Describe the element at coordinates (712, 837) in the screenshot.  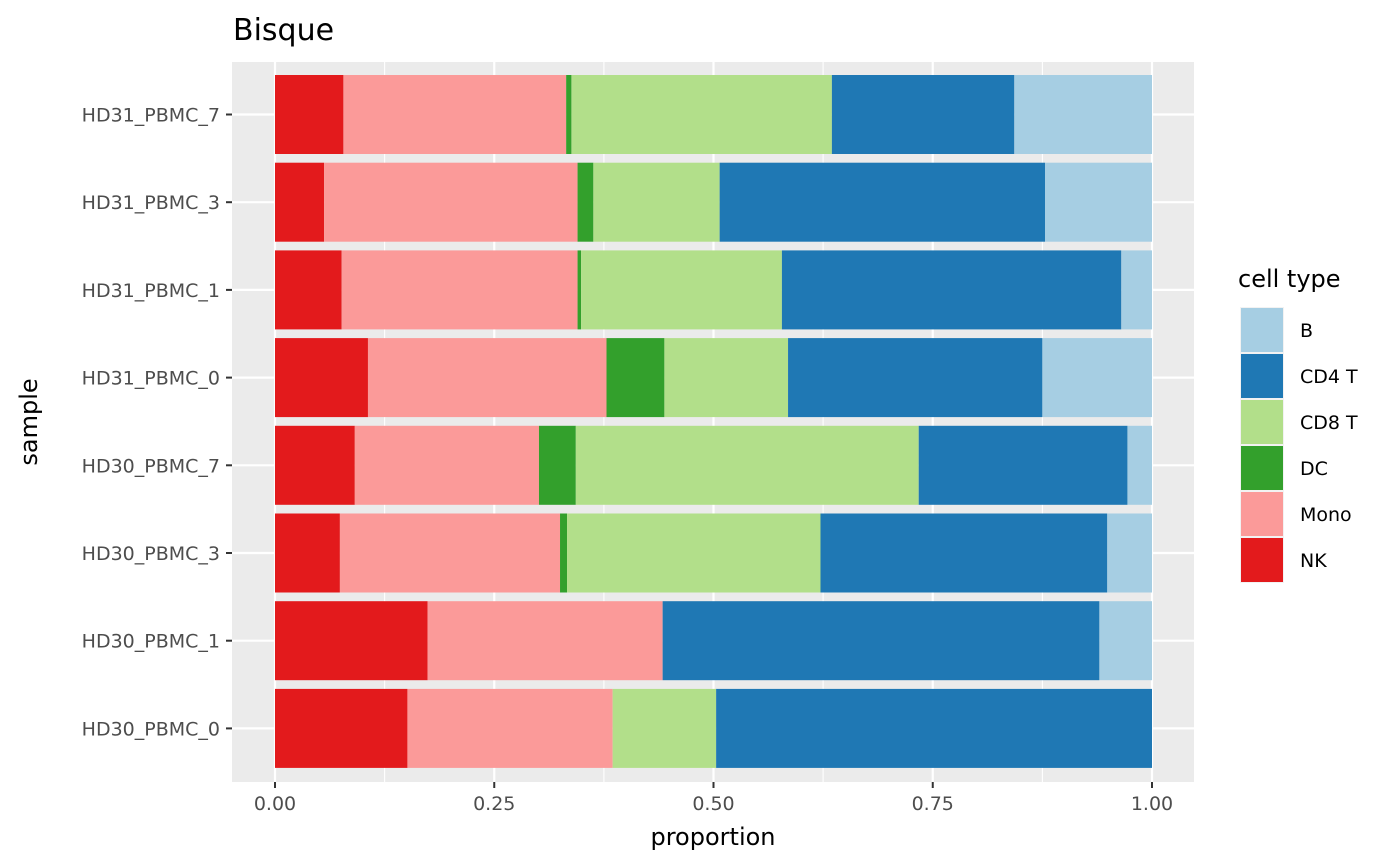
I see `x-axis-title: proportion` at that location.